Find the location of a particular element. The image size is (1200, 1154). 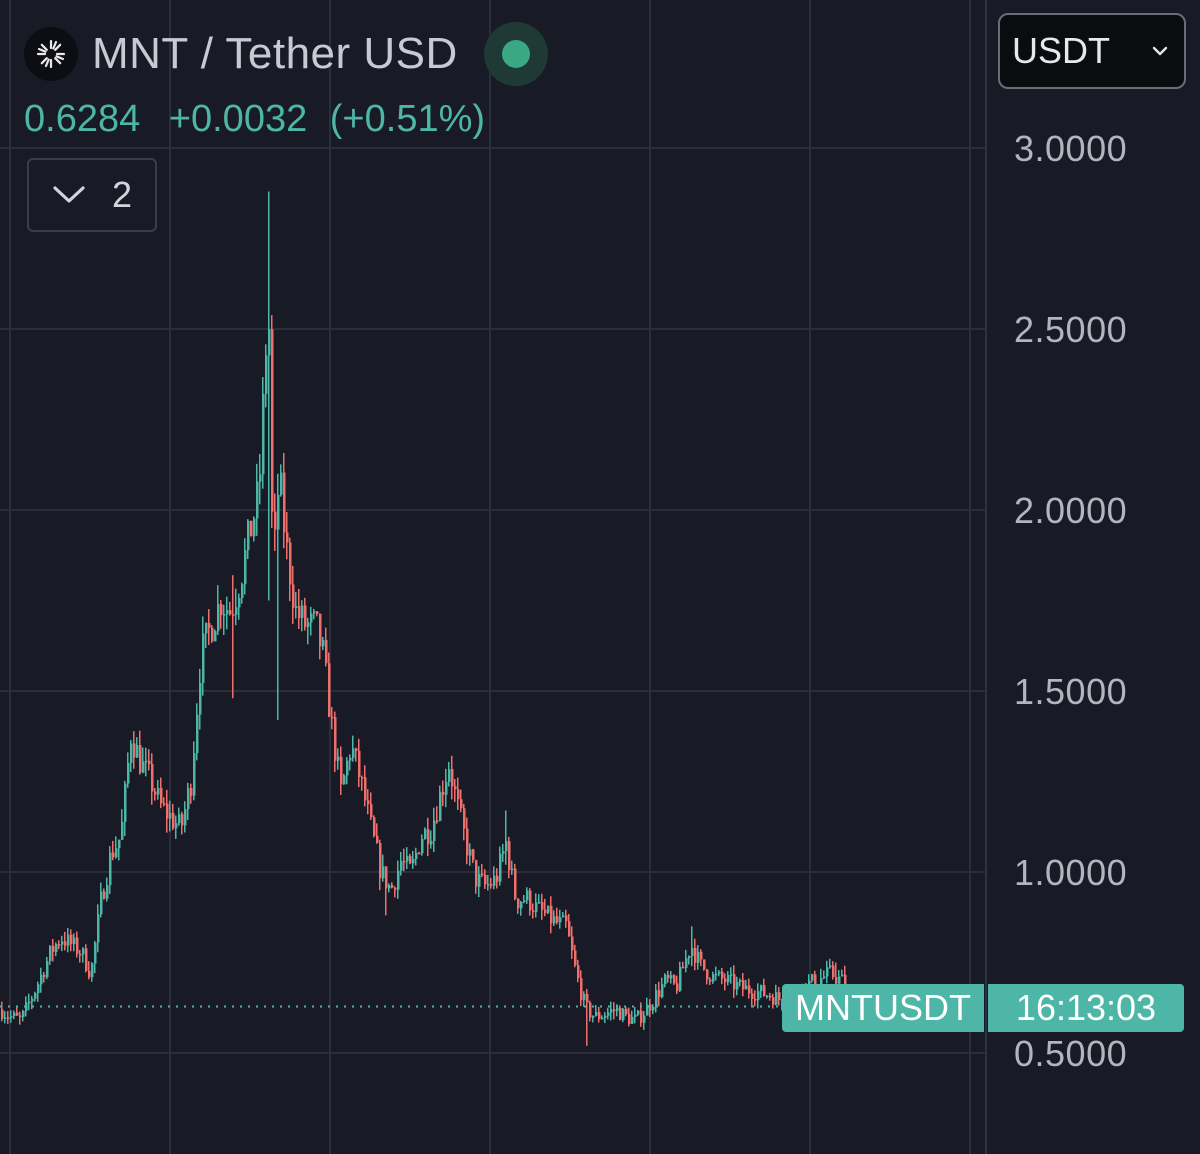

currency-select: USDT is located at coordinates (1092, 51).